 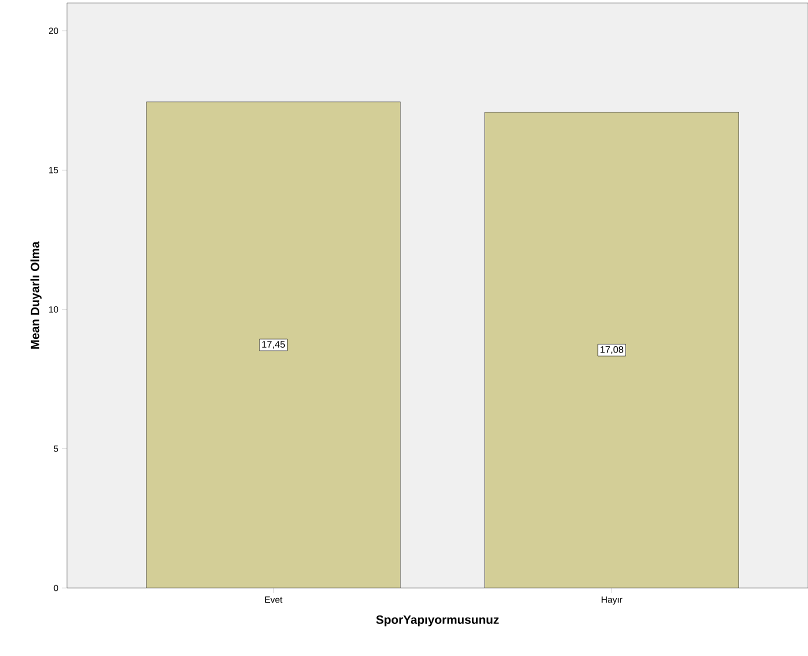 What do you see at coordinates (273, 345) in the screenshot?
I see `data-label: 17,45` at bounding box center [273, 345].